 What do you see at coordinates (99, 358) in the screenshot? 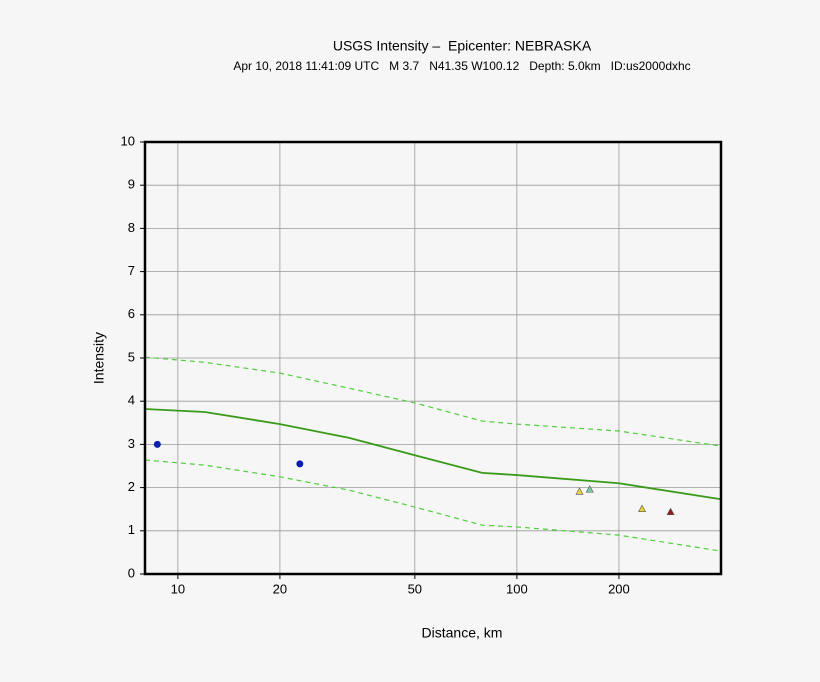
I see `y-axis-label: Intensity` at bounding box center [99, 358].